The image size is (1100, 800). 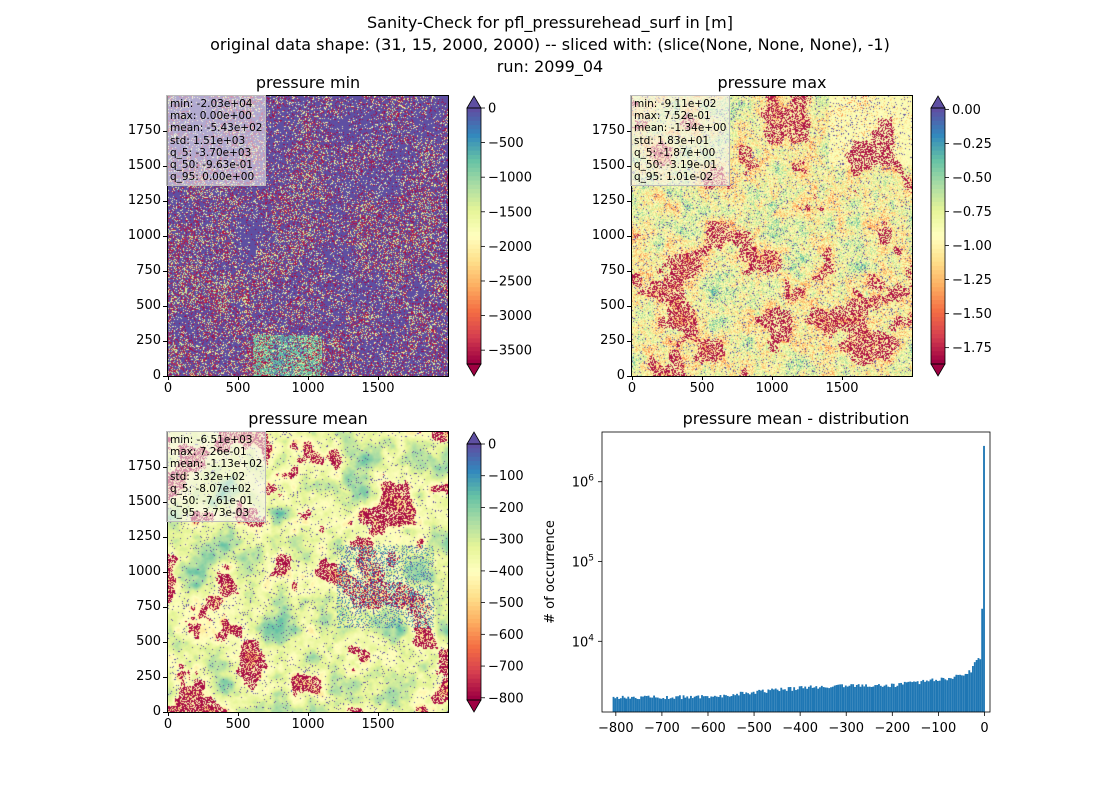 I want to click on stat-line: max: 7.52e-01, so click(x=672, y=116).